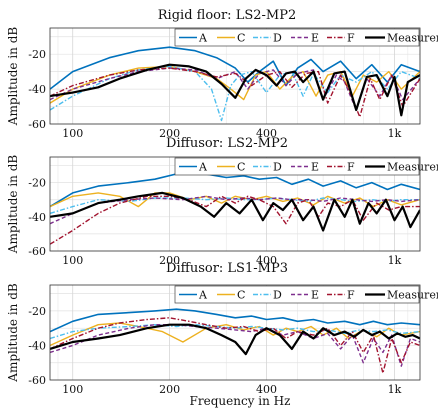 The width and height of the screenshot is (438, 420). What do you see at coordinates (227, 268) in the screenshot?
I see `panel-title: Diffusor: LS1-MP3` at bounding box center [227, 268].